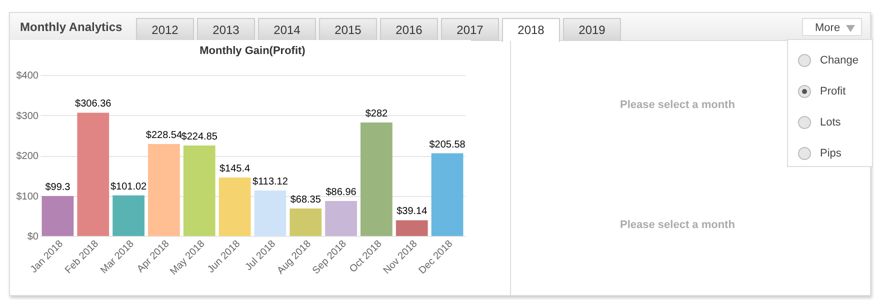 Image resolution: width=878 pixels, height=300 pixels. Describe the element at coordinates (831, 153) in the screenshot. I see `text: Pips` at that location.